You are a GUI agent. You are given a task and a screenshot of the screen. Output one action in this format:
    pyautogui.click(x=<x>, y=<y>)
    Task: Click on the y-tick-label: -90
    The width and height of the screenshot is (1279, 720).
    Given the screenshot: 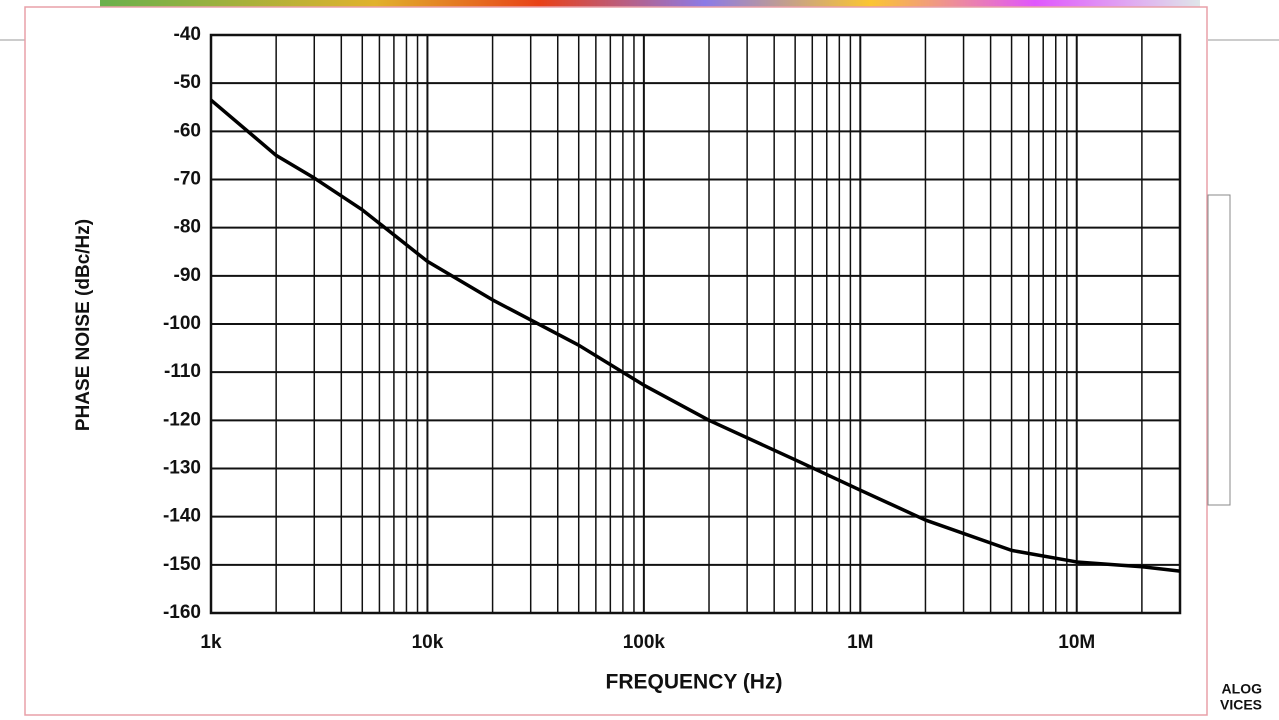 What is the action you would take?
    pyautogui.click(x=187, y=275)
    